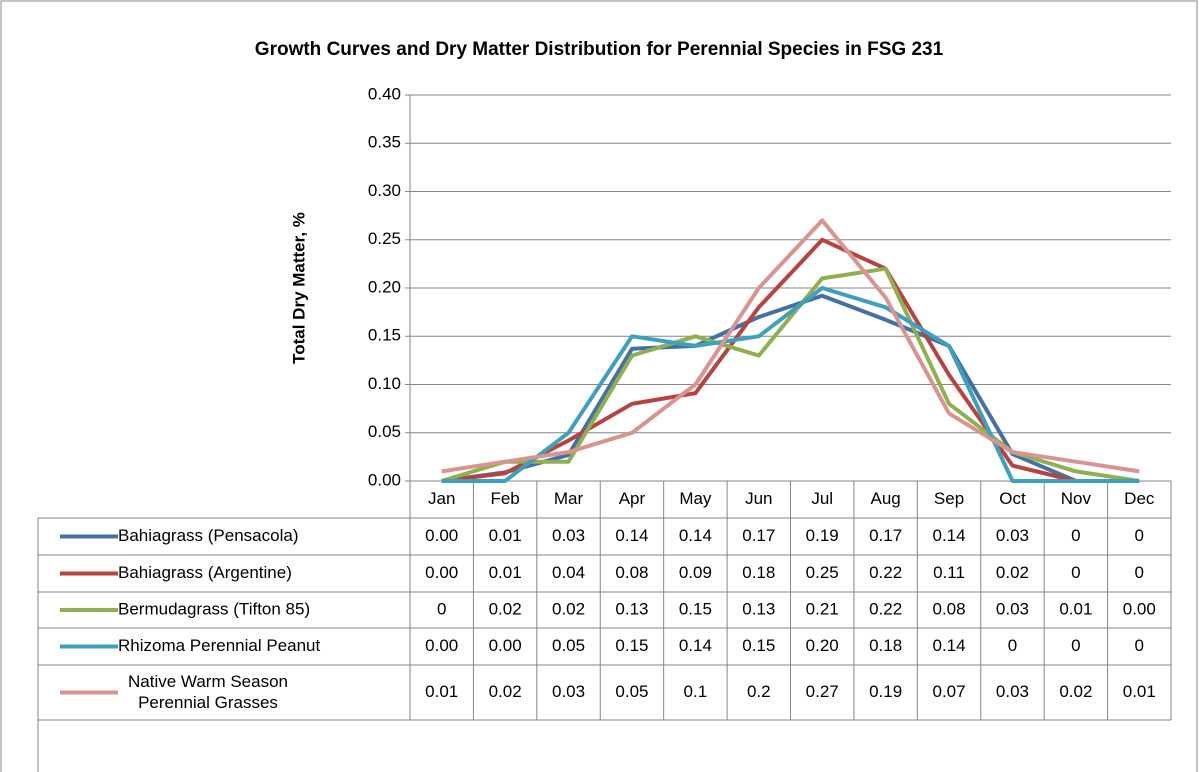 This screenshot has width=1199, height=772. What do you see at coordinates (384, 431) in the screenshot?
I see `y-tick-label: 0.05` at bounding box center [384, 431].